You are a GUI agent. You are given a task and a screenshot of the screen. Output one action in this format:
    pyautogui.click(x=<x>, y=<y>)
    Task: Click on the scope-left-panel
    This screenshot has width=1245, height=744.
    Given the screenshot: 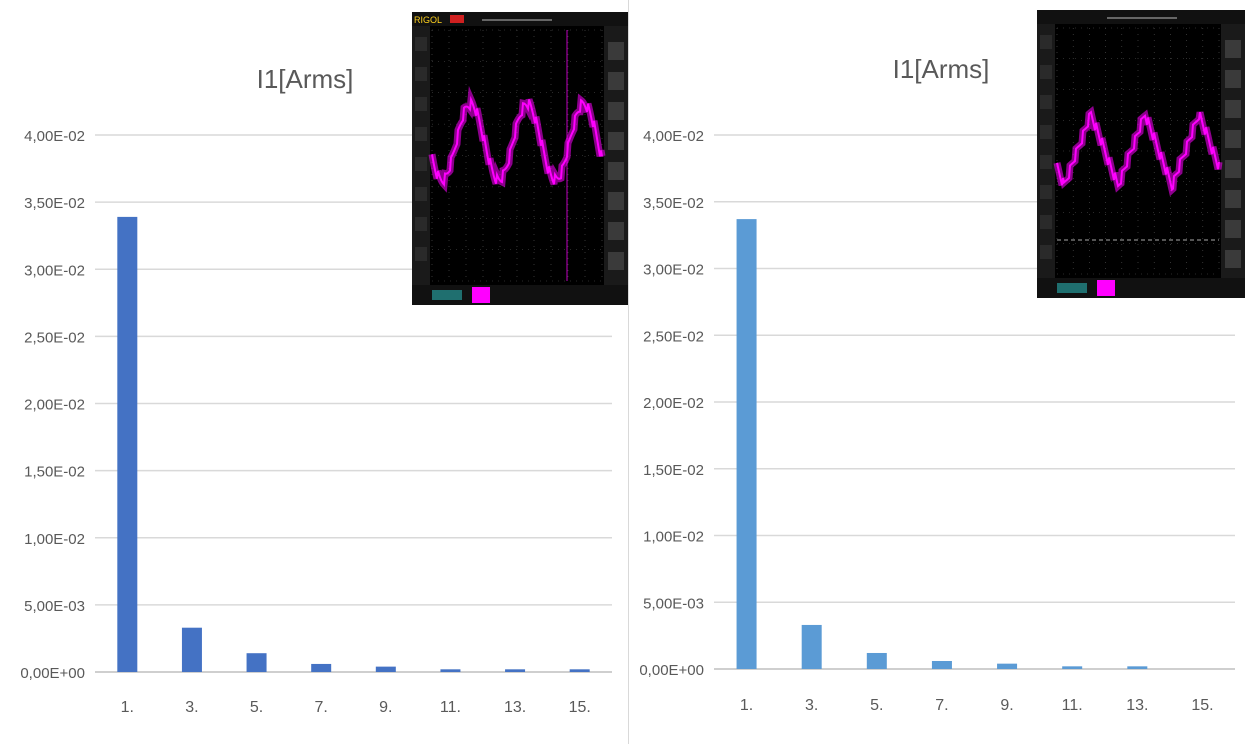 What is the action you would take?
    pyautogui.click(x=1046, y=153)
    